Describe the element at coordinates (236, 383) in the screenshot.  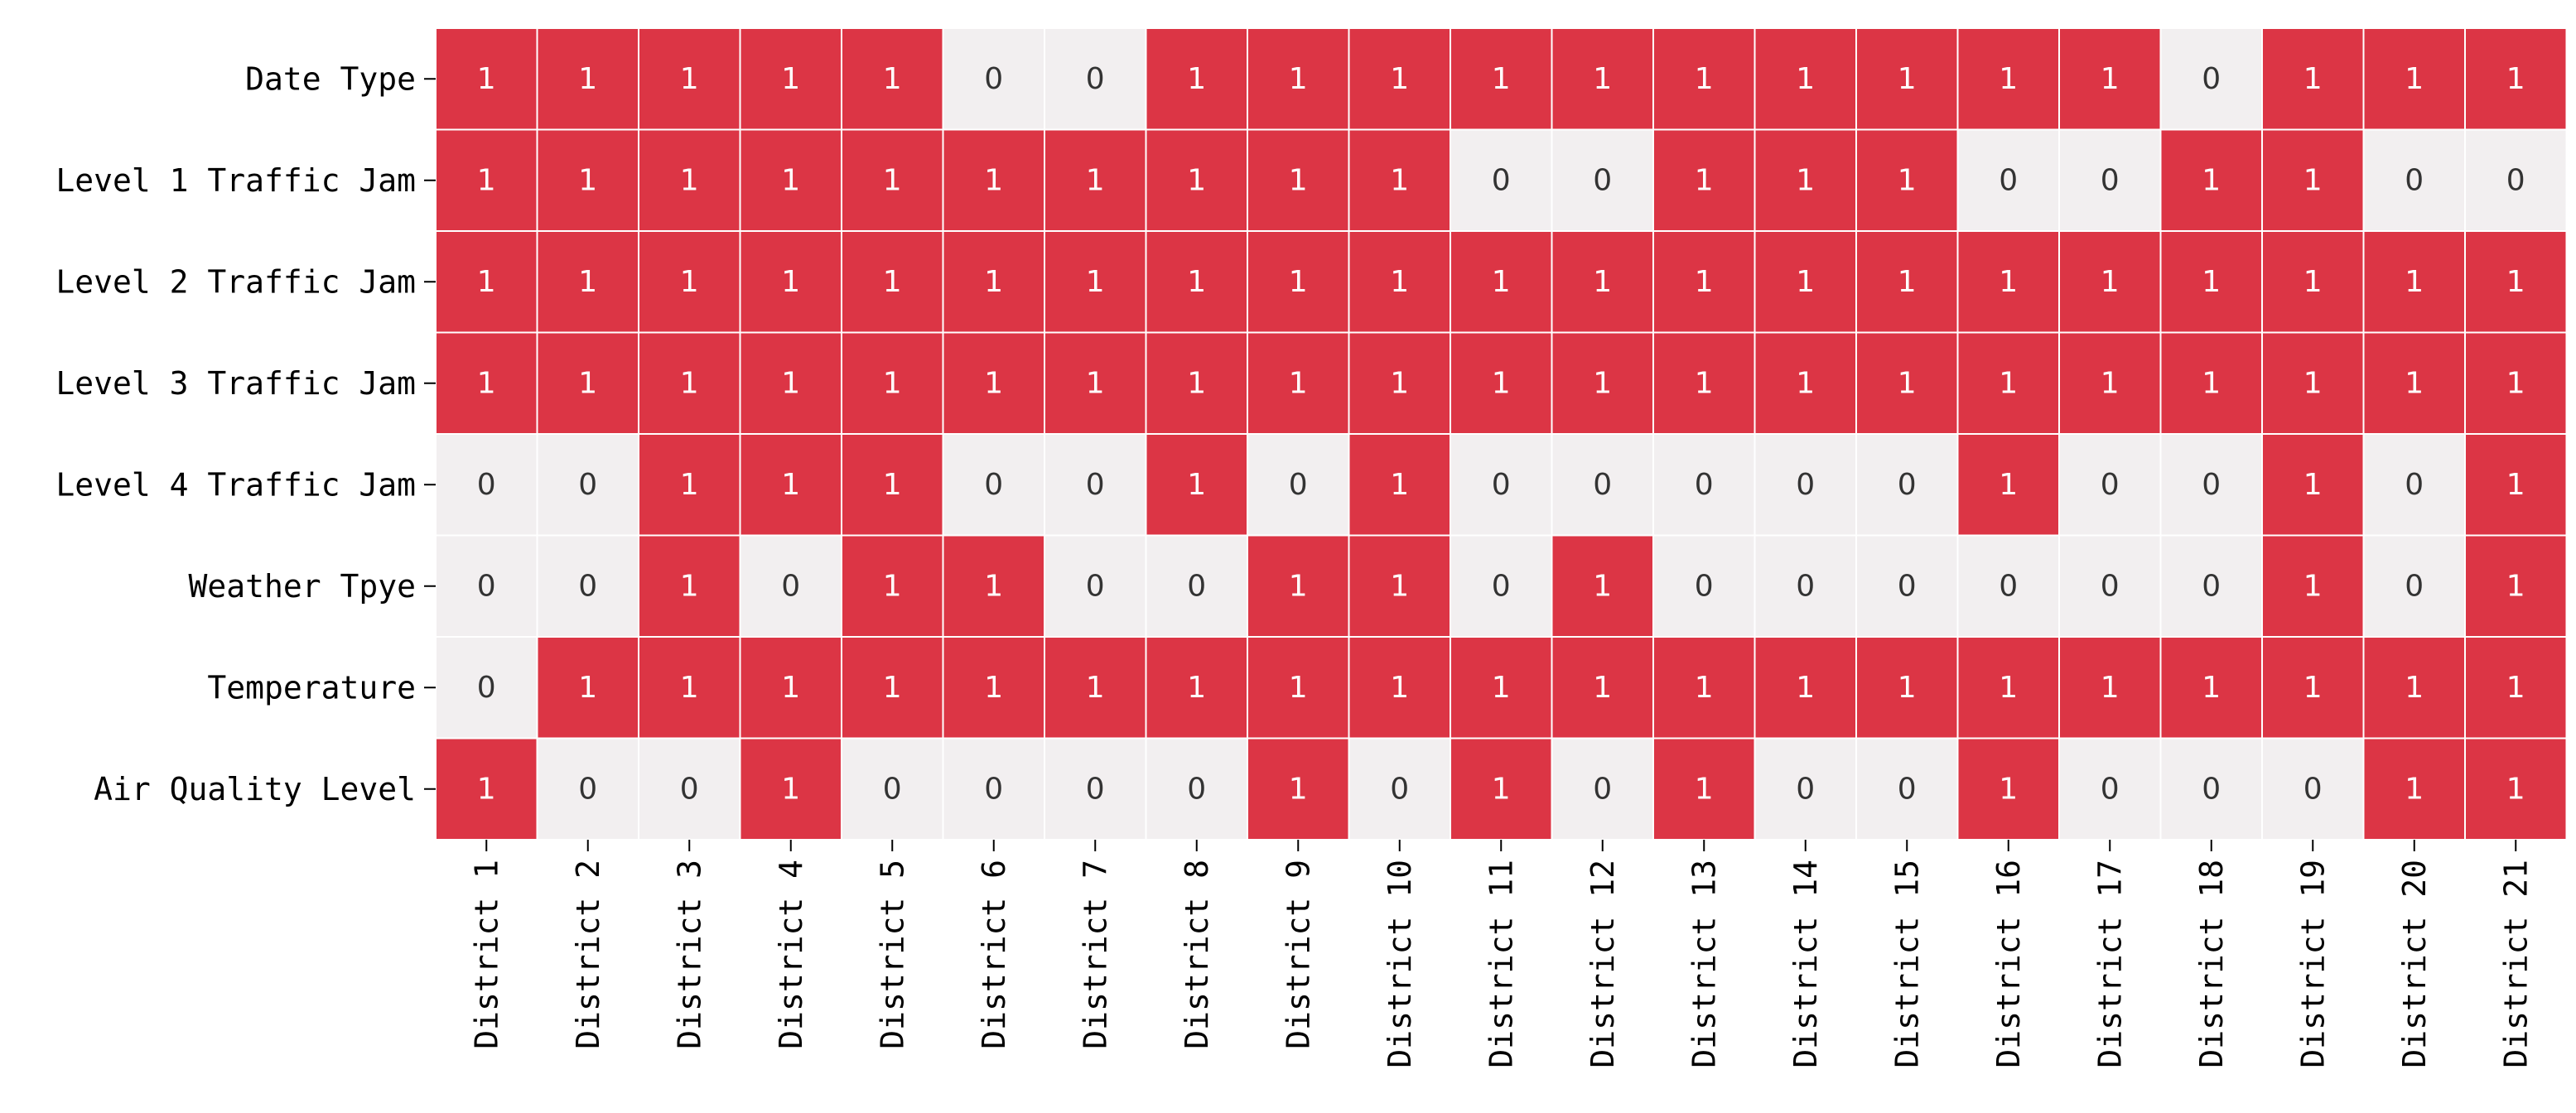
I see `row-label: Level 3 Traffic Jam` at that location.